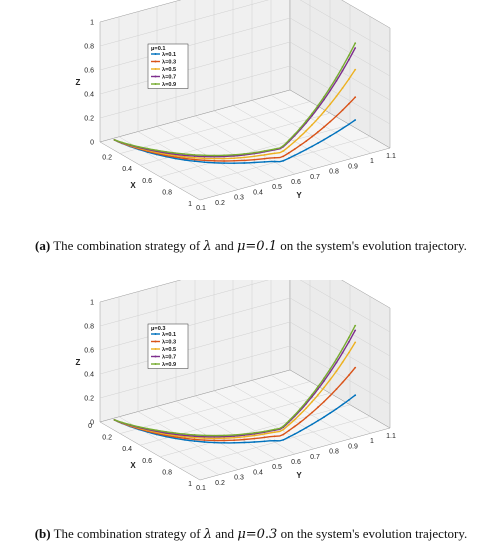 The image size is (502, 550). Describe the element at coordinates (92, 143) in the screenshot. I see `z-tick-label: 0` at that location.